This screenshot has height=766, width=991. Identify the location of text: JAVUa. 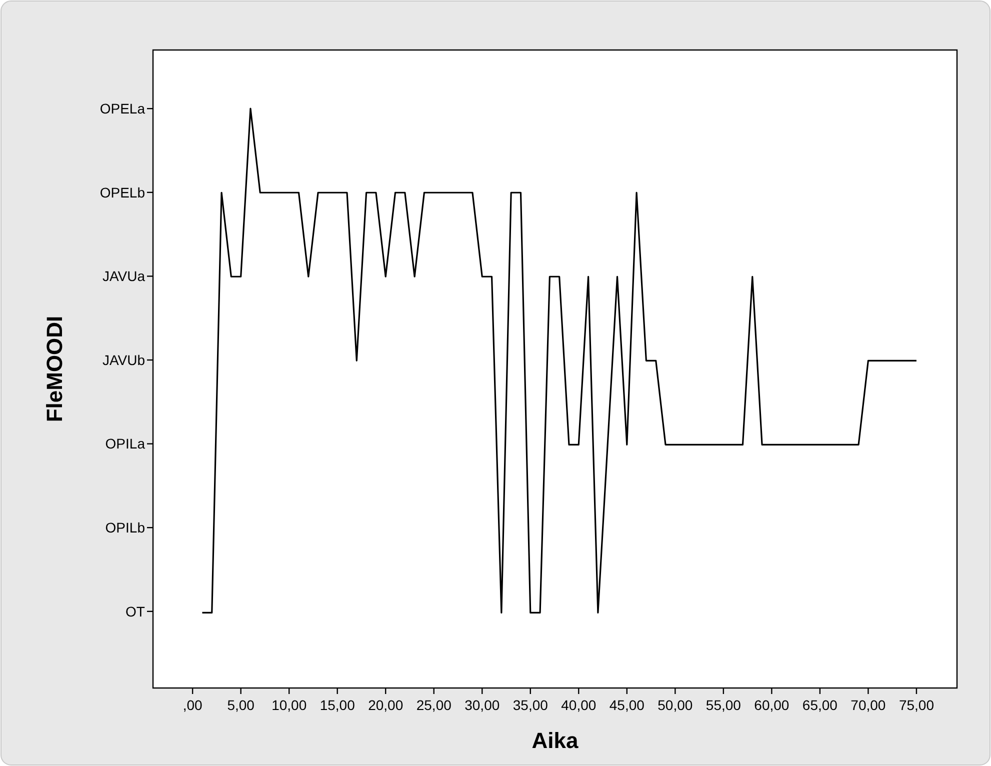
(124, 276).